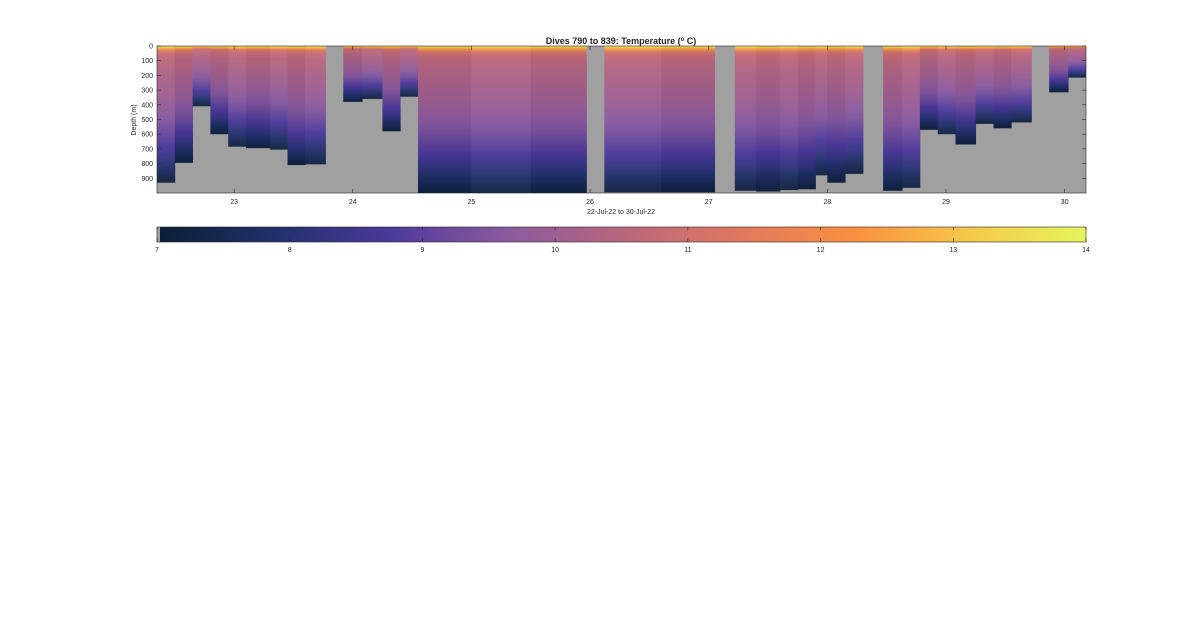 Image resolution: width=1200 pixels, height=627 pixels. I want to click on x-tick-label: 30, so click(1065, 202).